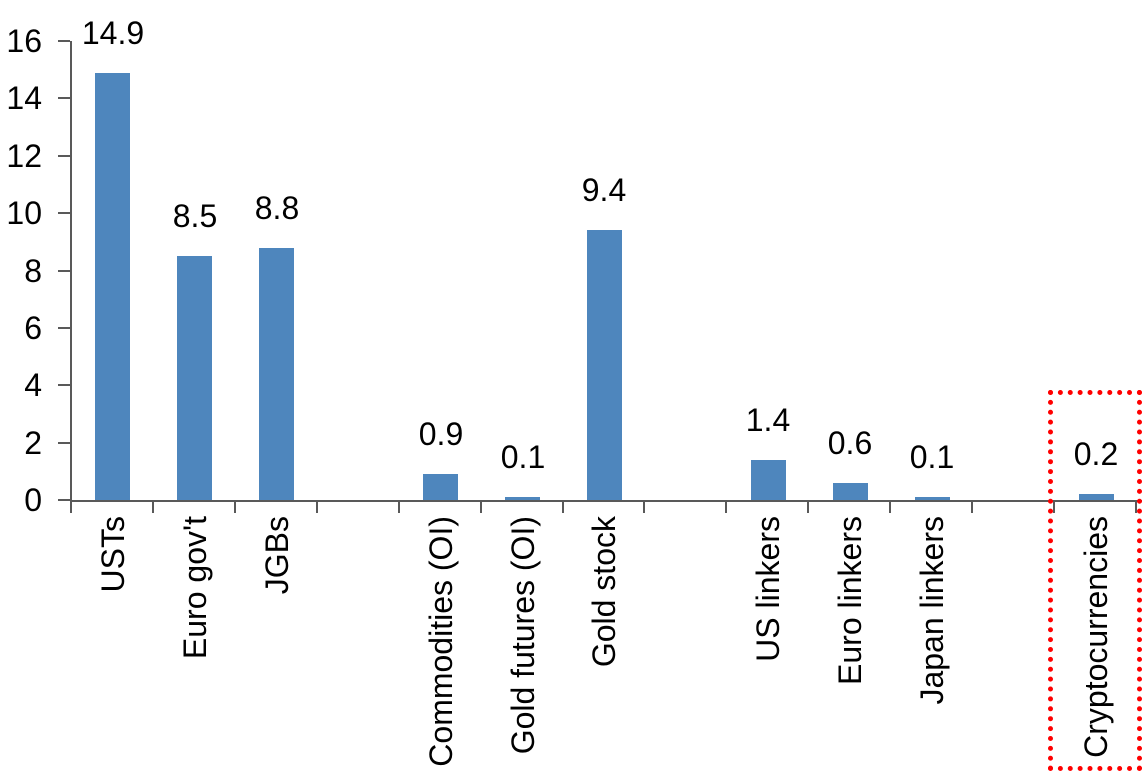 The height and width of the screenshot is (780, 1146). I want to click on bar-gold-stock, so click(604, 365).